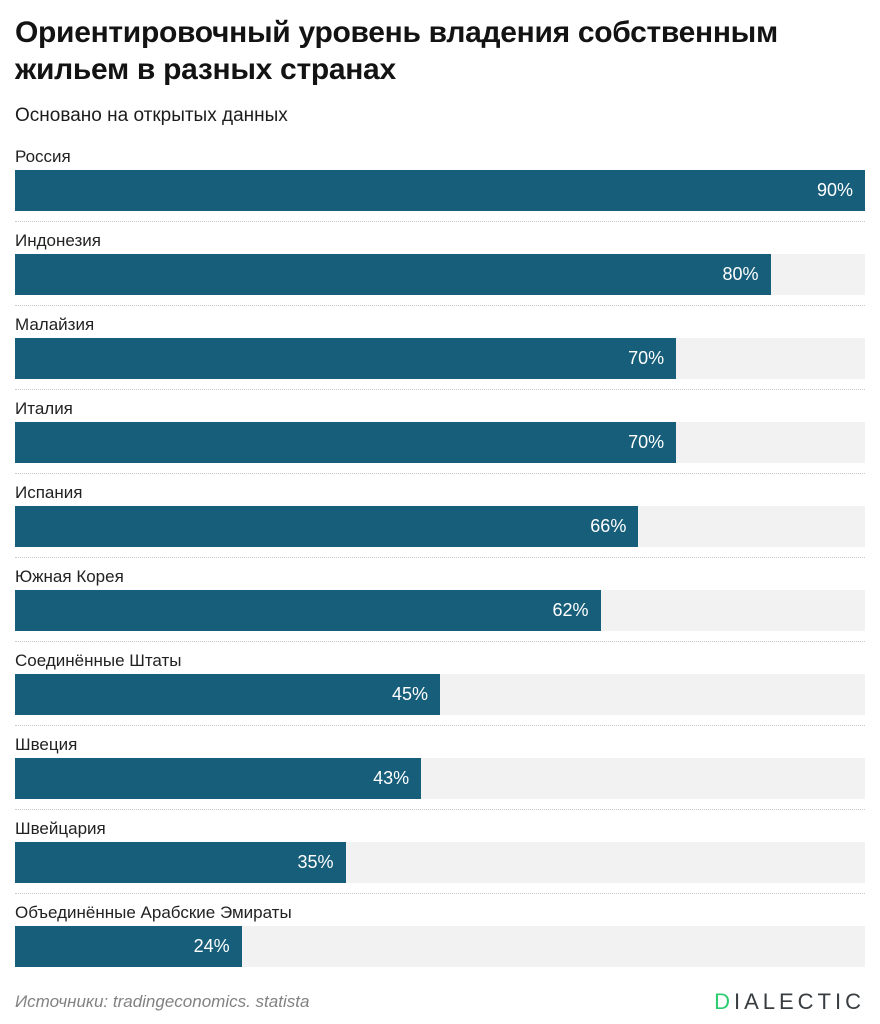 Image resolution: width=880 pixels, height=1024 pixels. What do you see at coordinates (43, 156) in the screenshot?
I see `country-label: Россия` at bounding box center [43, 156].